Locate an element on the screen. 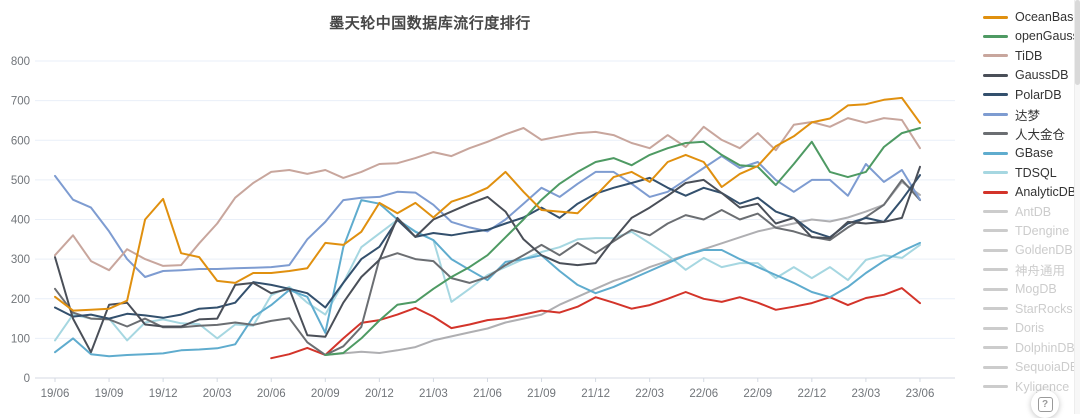 The width and height of the screenshot is (1080, 418). y-axis-tick-label: 0 is located at coordinates (27, 379).